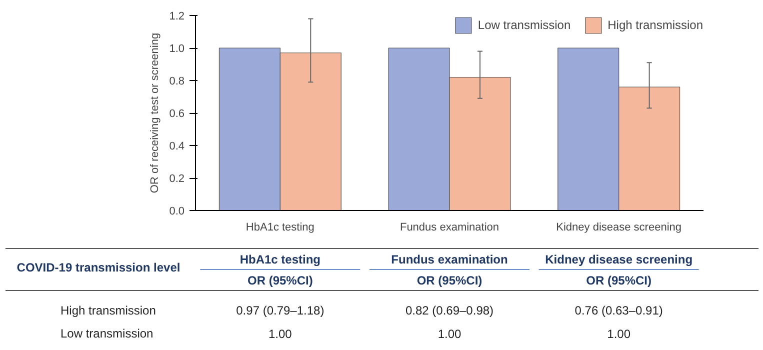 Image resolution: width=763 pixels, height=350 pixels. What do you see at coordinates (177, 114) in the screenshot?
I see `y-tick-label: 0.6` at bounding box center [177, 114].